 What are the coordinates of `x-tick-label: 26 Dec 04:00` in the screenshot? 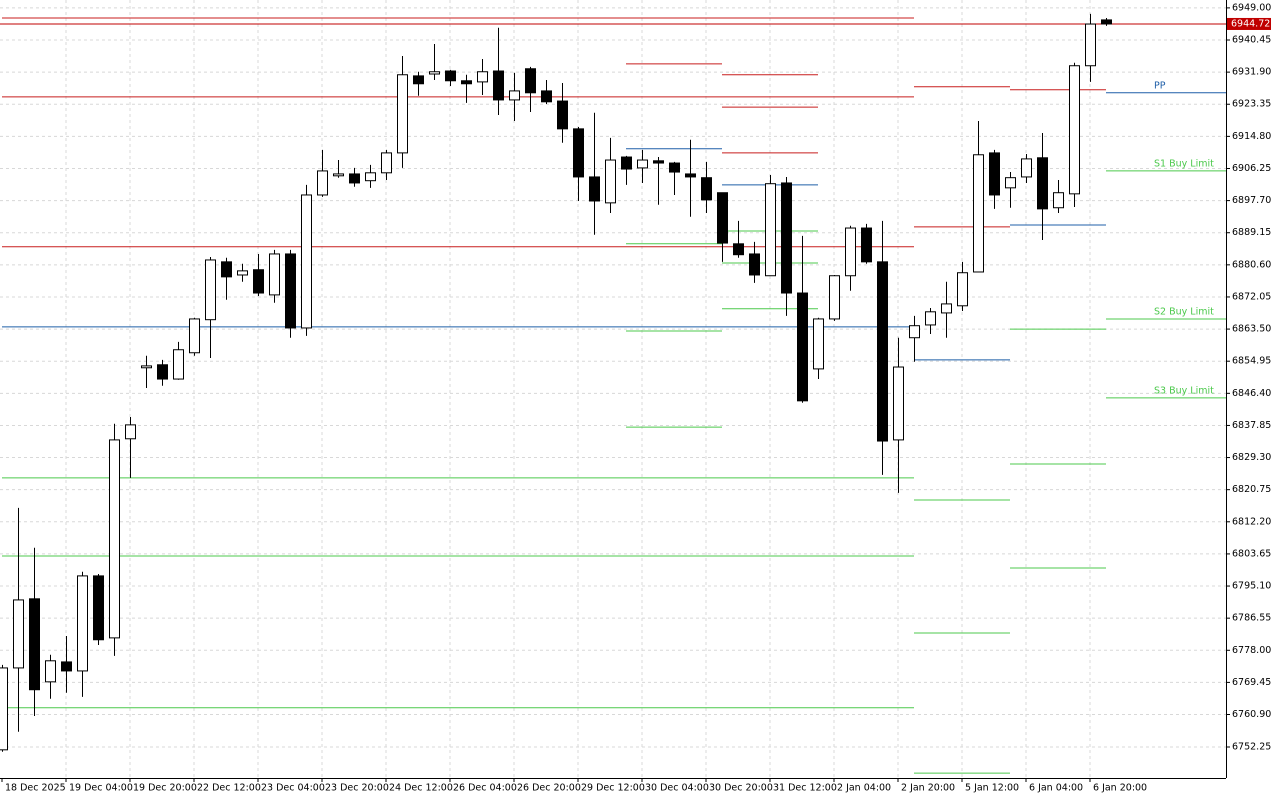 It's located at (485, 788).